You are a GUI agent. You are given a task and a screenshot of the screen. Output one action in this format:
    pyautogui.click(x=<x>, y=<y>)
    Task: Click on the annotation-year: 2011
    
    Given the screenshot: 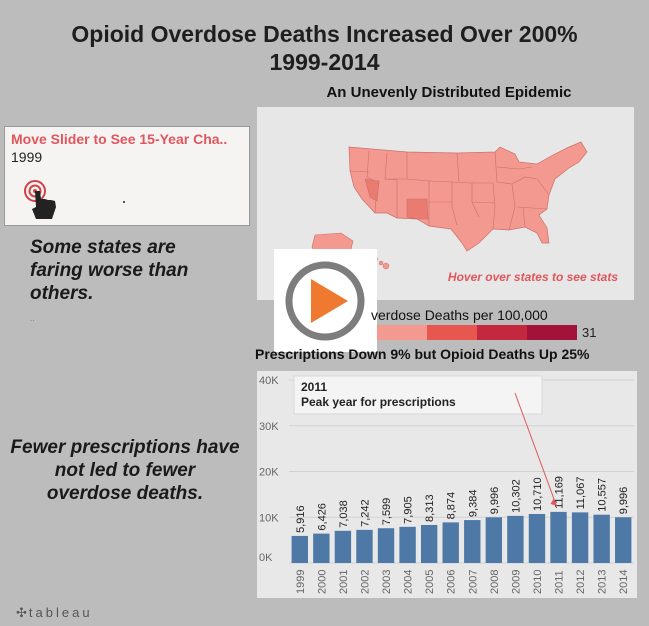 What is the action you would take?
    pyautogui.click(x=314, y=387)
    